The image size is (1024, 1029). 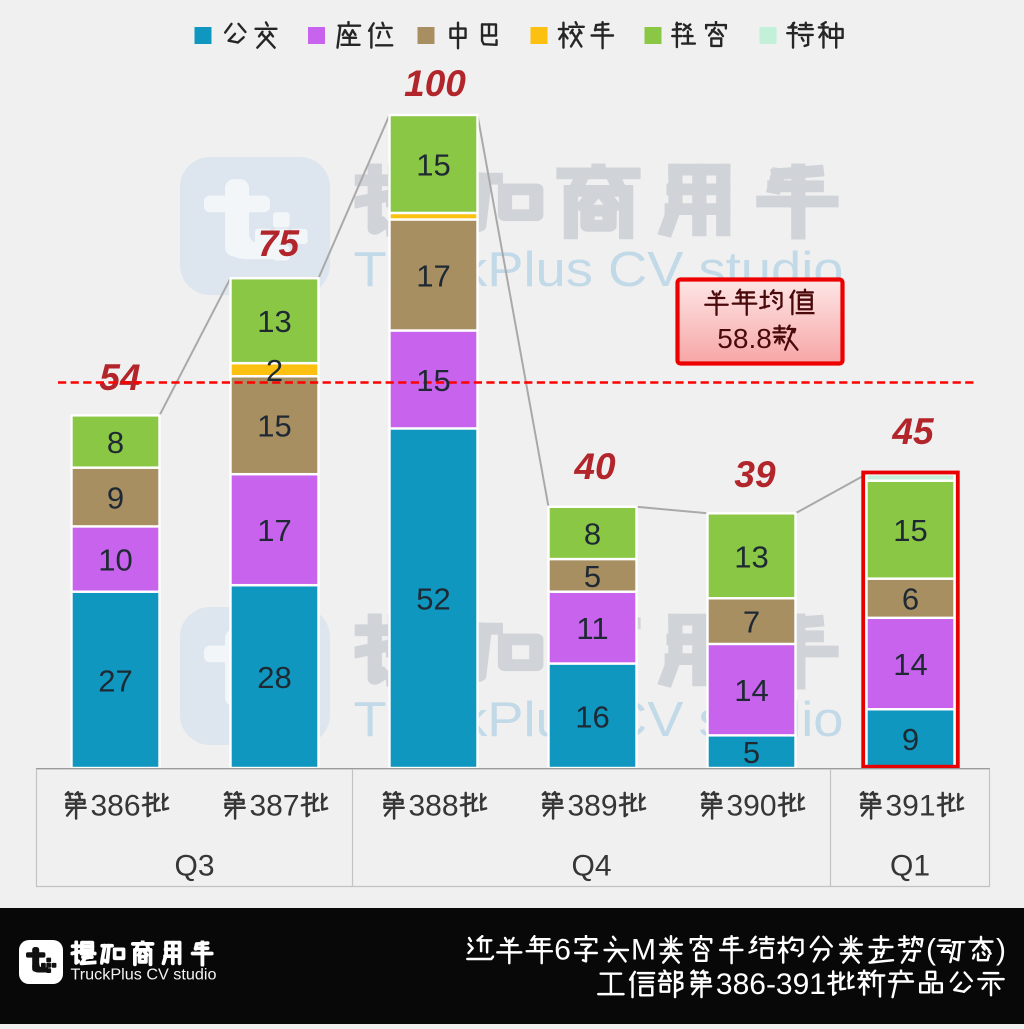 I want to click on svg-text: 100, so click(x=435, y=83).